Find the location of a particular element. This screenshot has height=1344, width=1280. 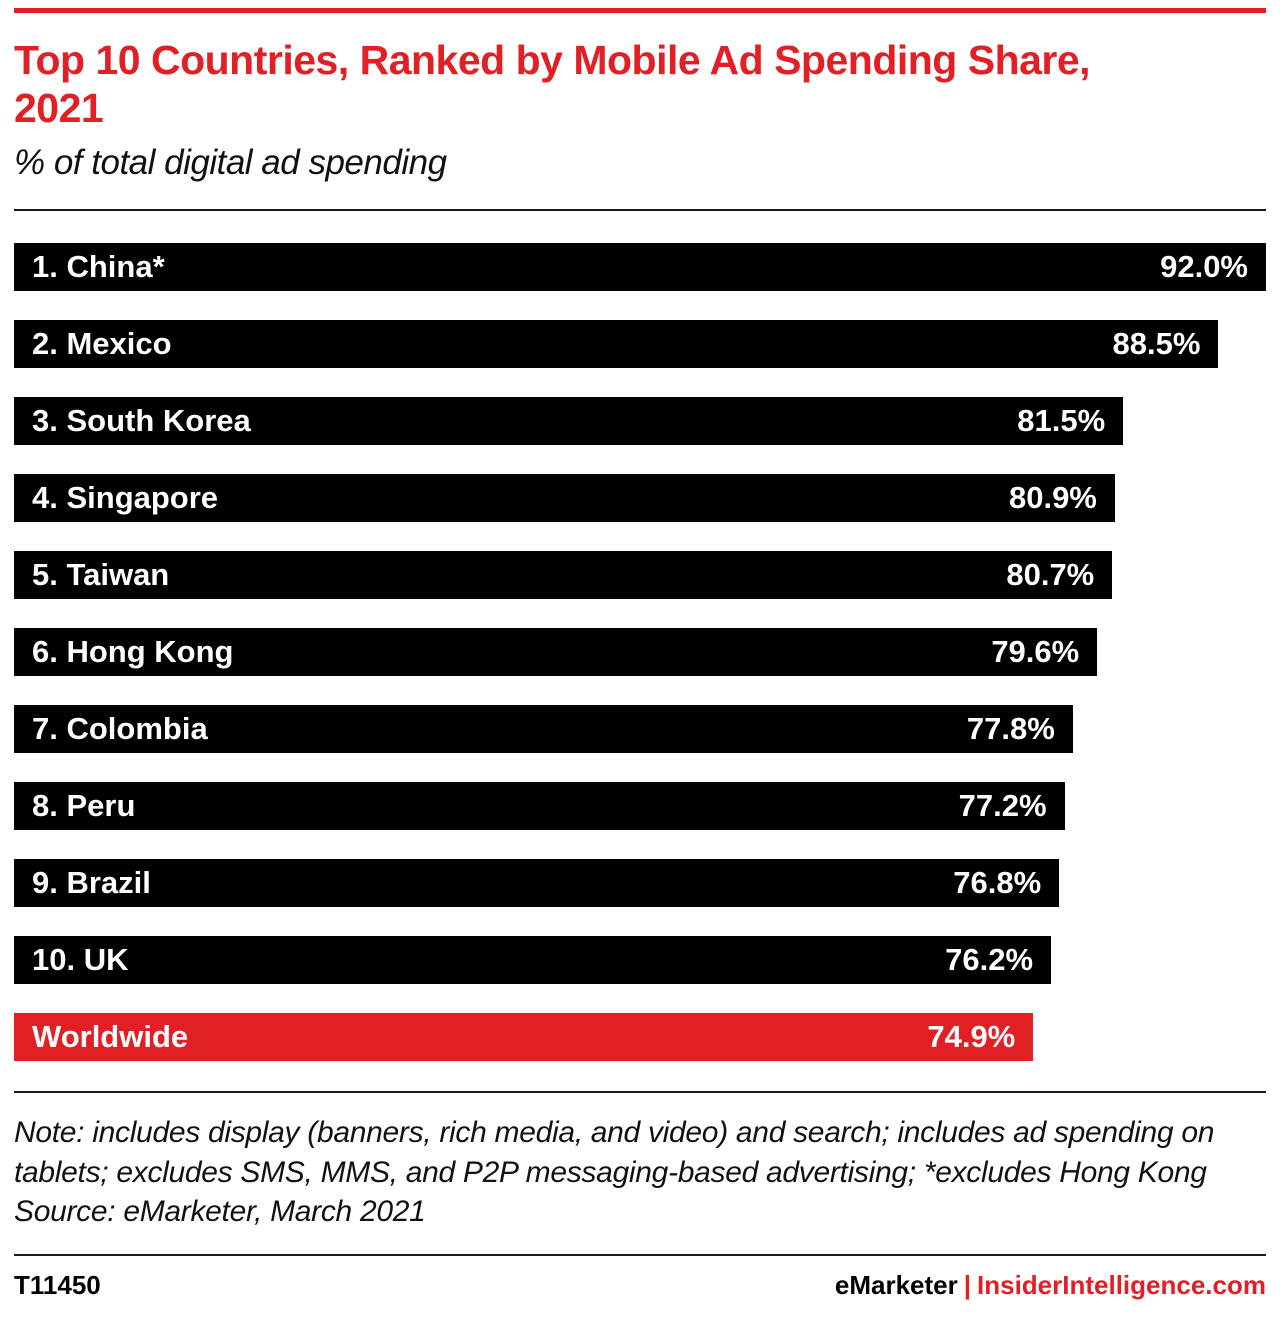

source-text: Source: eMarketer, March 2021 is located at coordinates (220, 1212).